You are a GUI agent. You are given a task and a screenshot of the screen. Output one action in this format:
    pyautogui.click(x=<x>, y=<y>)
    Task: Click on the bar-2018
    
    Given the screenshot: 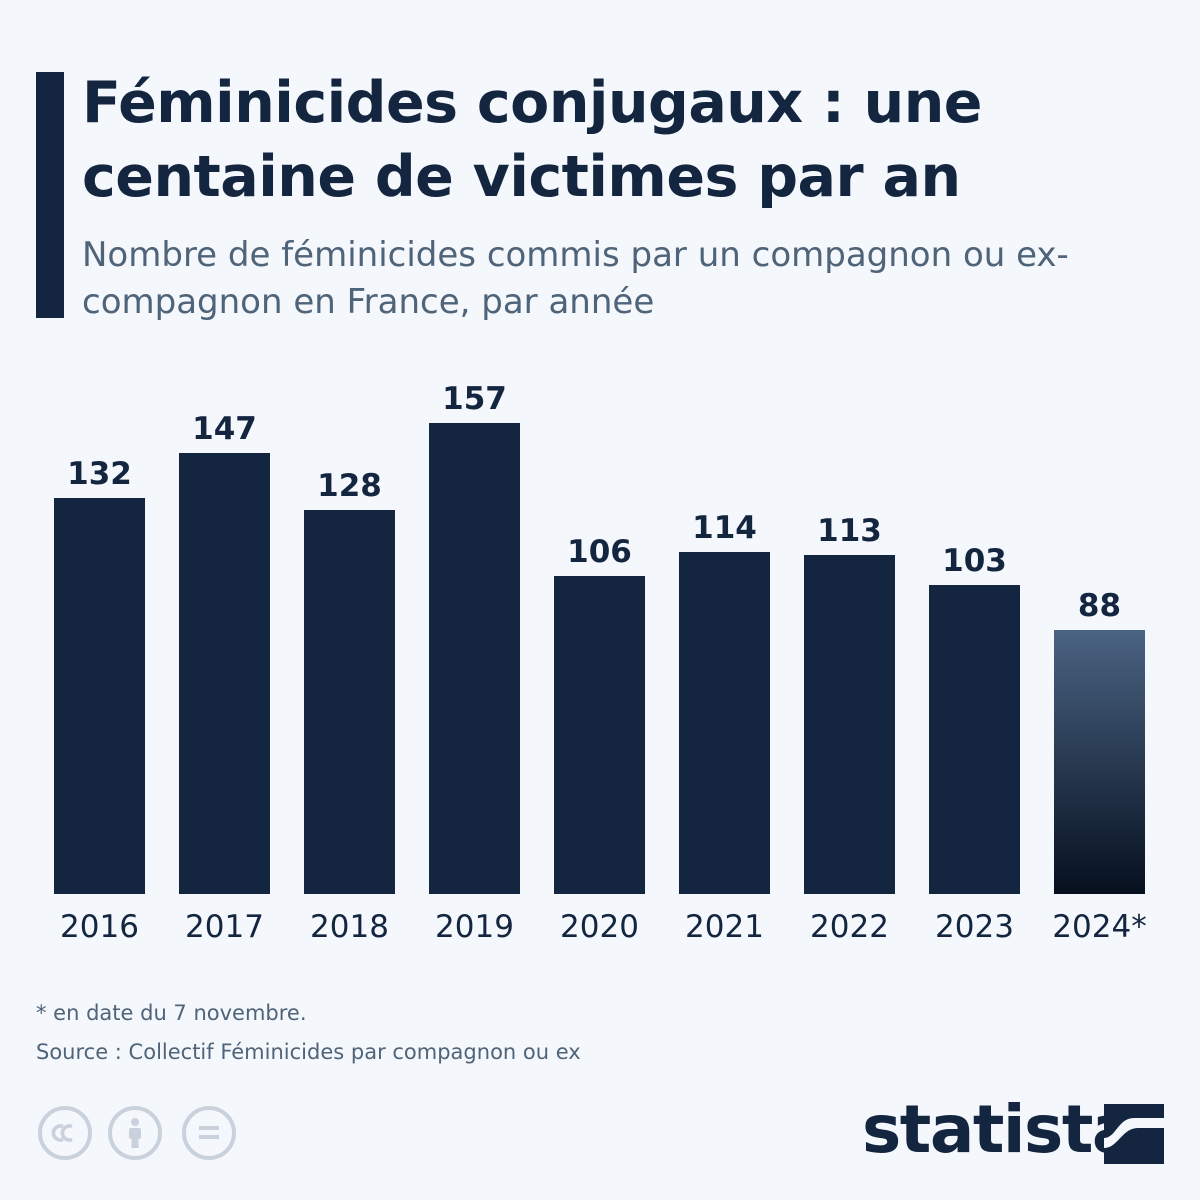 What is the action you would take?
    pyautogui.click(x=349, y=702)
    